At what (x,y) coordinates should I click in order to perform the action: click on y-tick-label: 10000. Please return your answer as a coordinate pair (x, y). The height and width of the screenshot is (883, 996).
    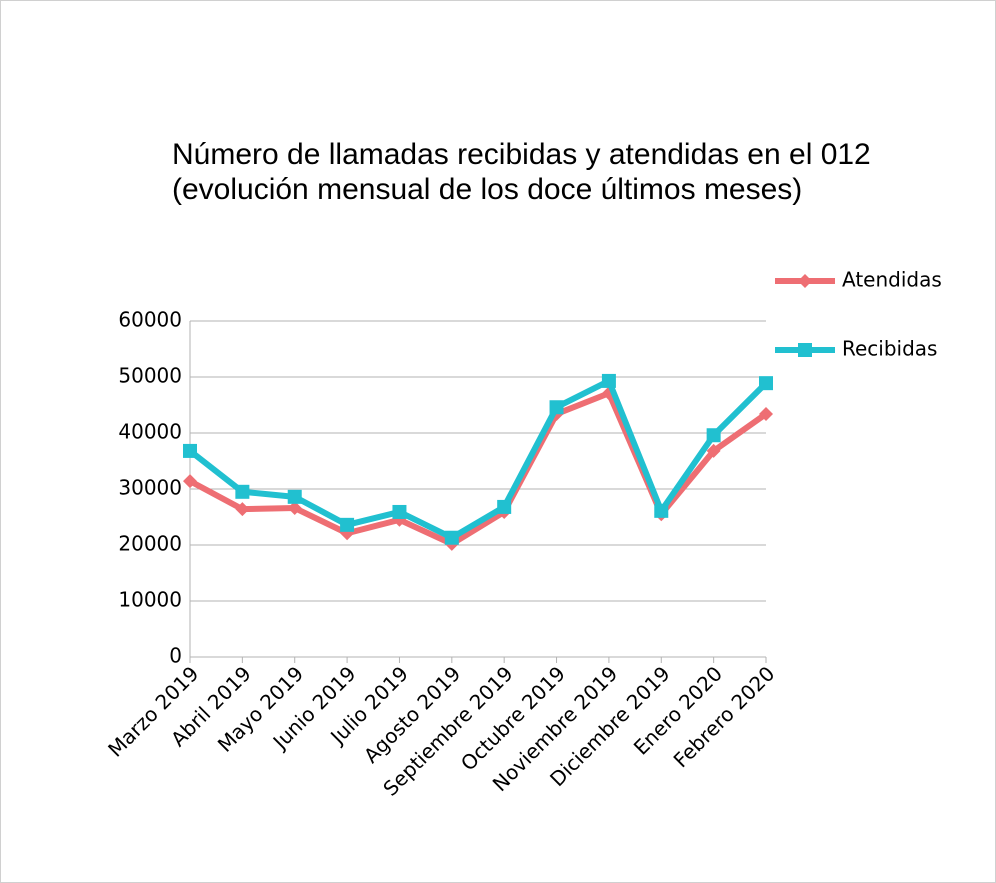
    Looking at the image, I should click on (150, 600).